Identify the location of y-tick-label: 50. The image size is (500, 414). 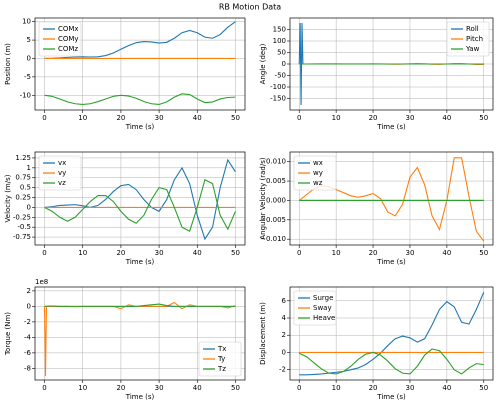
(281, 53).